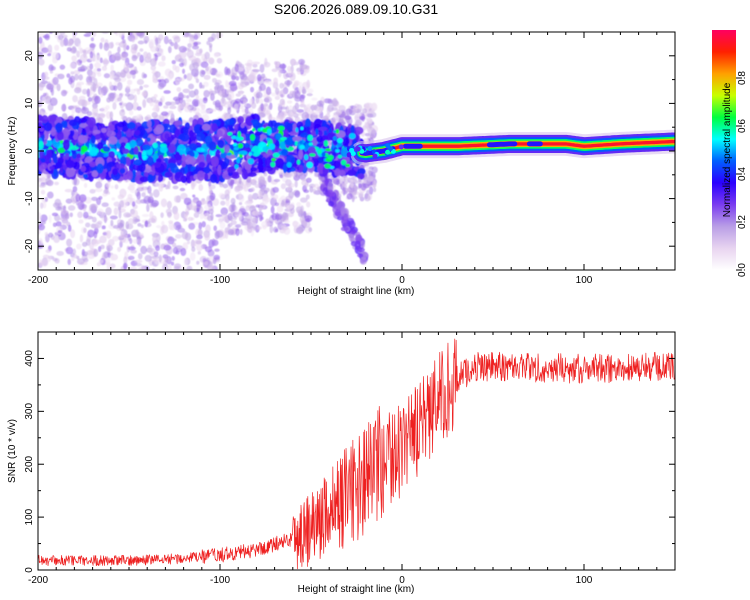 This screenshot has height=600, width=750. I want to click on spectrogram-transition-blob, so click(370, 149).